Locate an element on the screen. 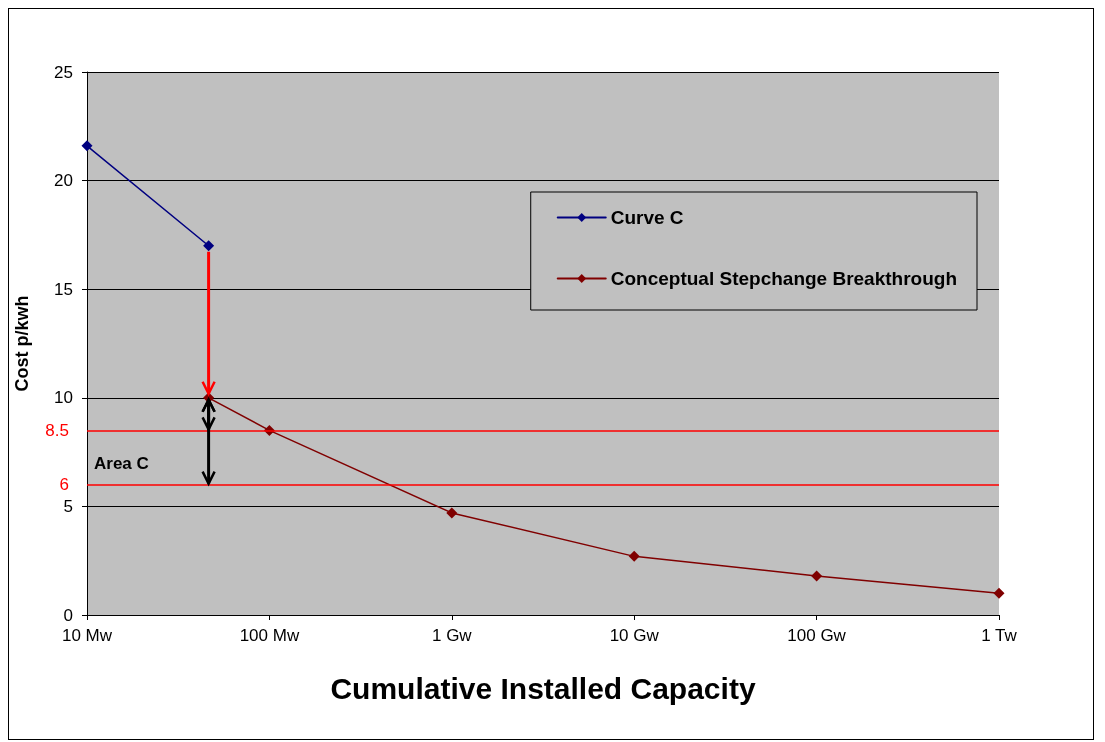 This screenshot has width=1105, height=742. x-tick-label: 1 Tw is located at coordinates (999, 635).